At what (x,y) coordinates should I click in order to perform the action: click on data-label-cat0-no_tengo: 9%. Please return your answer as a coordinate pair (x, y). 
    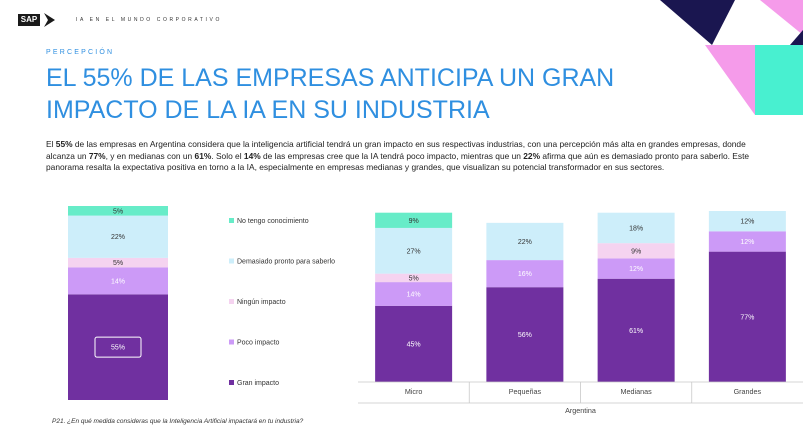
    Looking at the image, I should click on (414, 221).